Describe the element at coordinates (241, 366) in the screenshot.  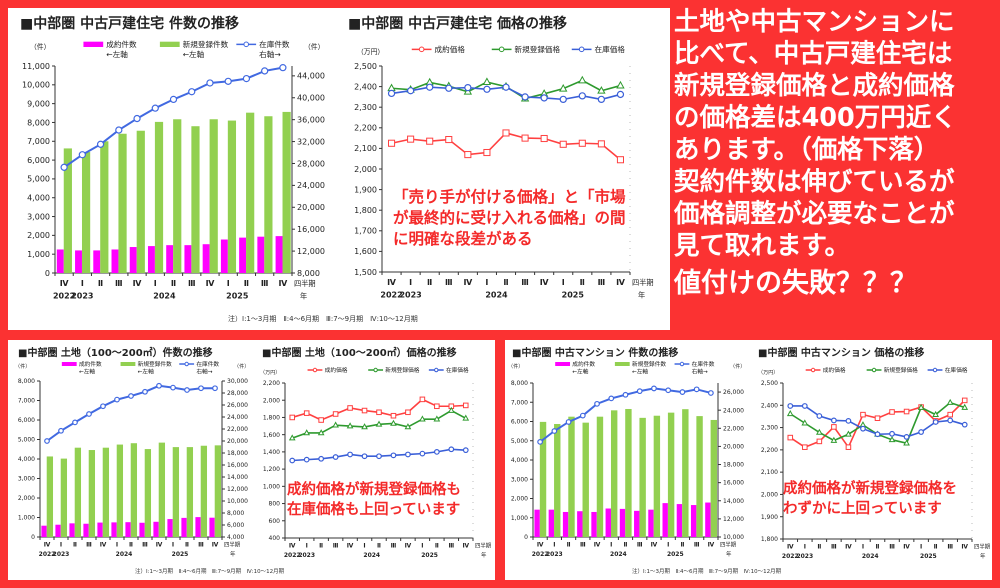
I see `y-axis-unit-right: （件）` at that location.